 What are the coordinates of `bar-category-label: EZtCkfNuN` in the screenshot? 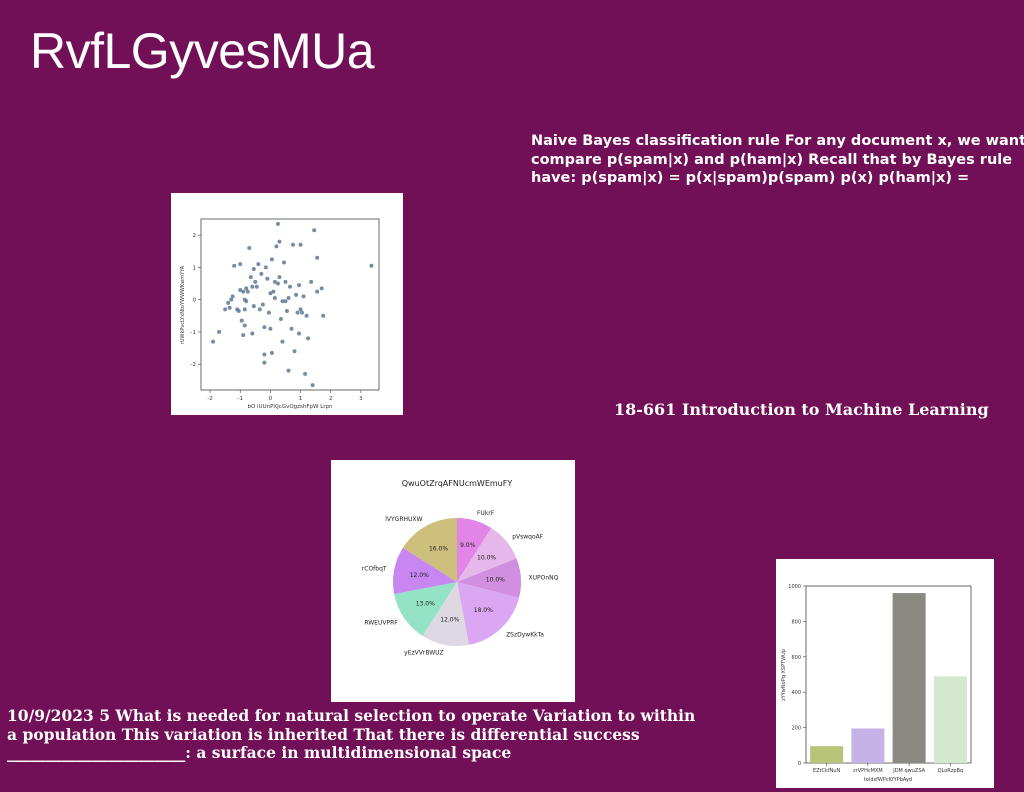 It's located at (827, 771).